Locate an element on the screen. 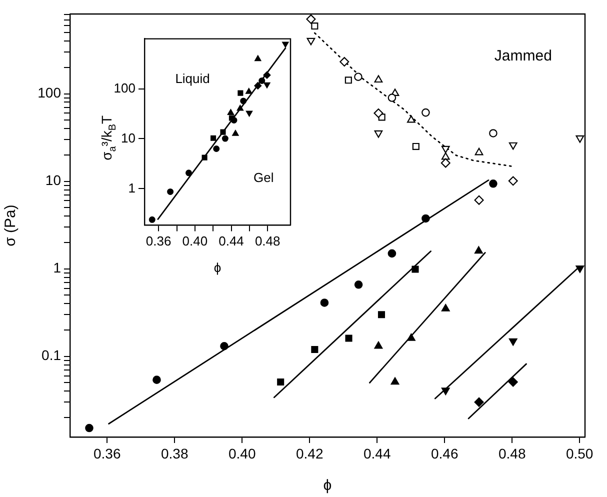  x-tick-label: 0.46 is located at coordinates (444, 453).